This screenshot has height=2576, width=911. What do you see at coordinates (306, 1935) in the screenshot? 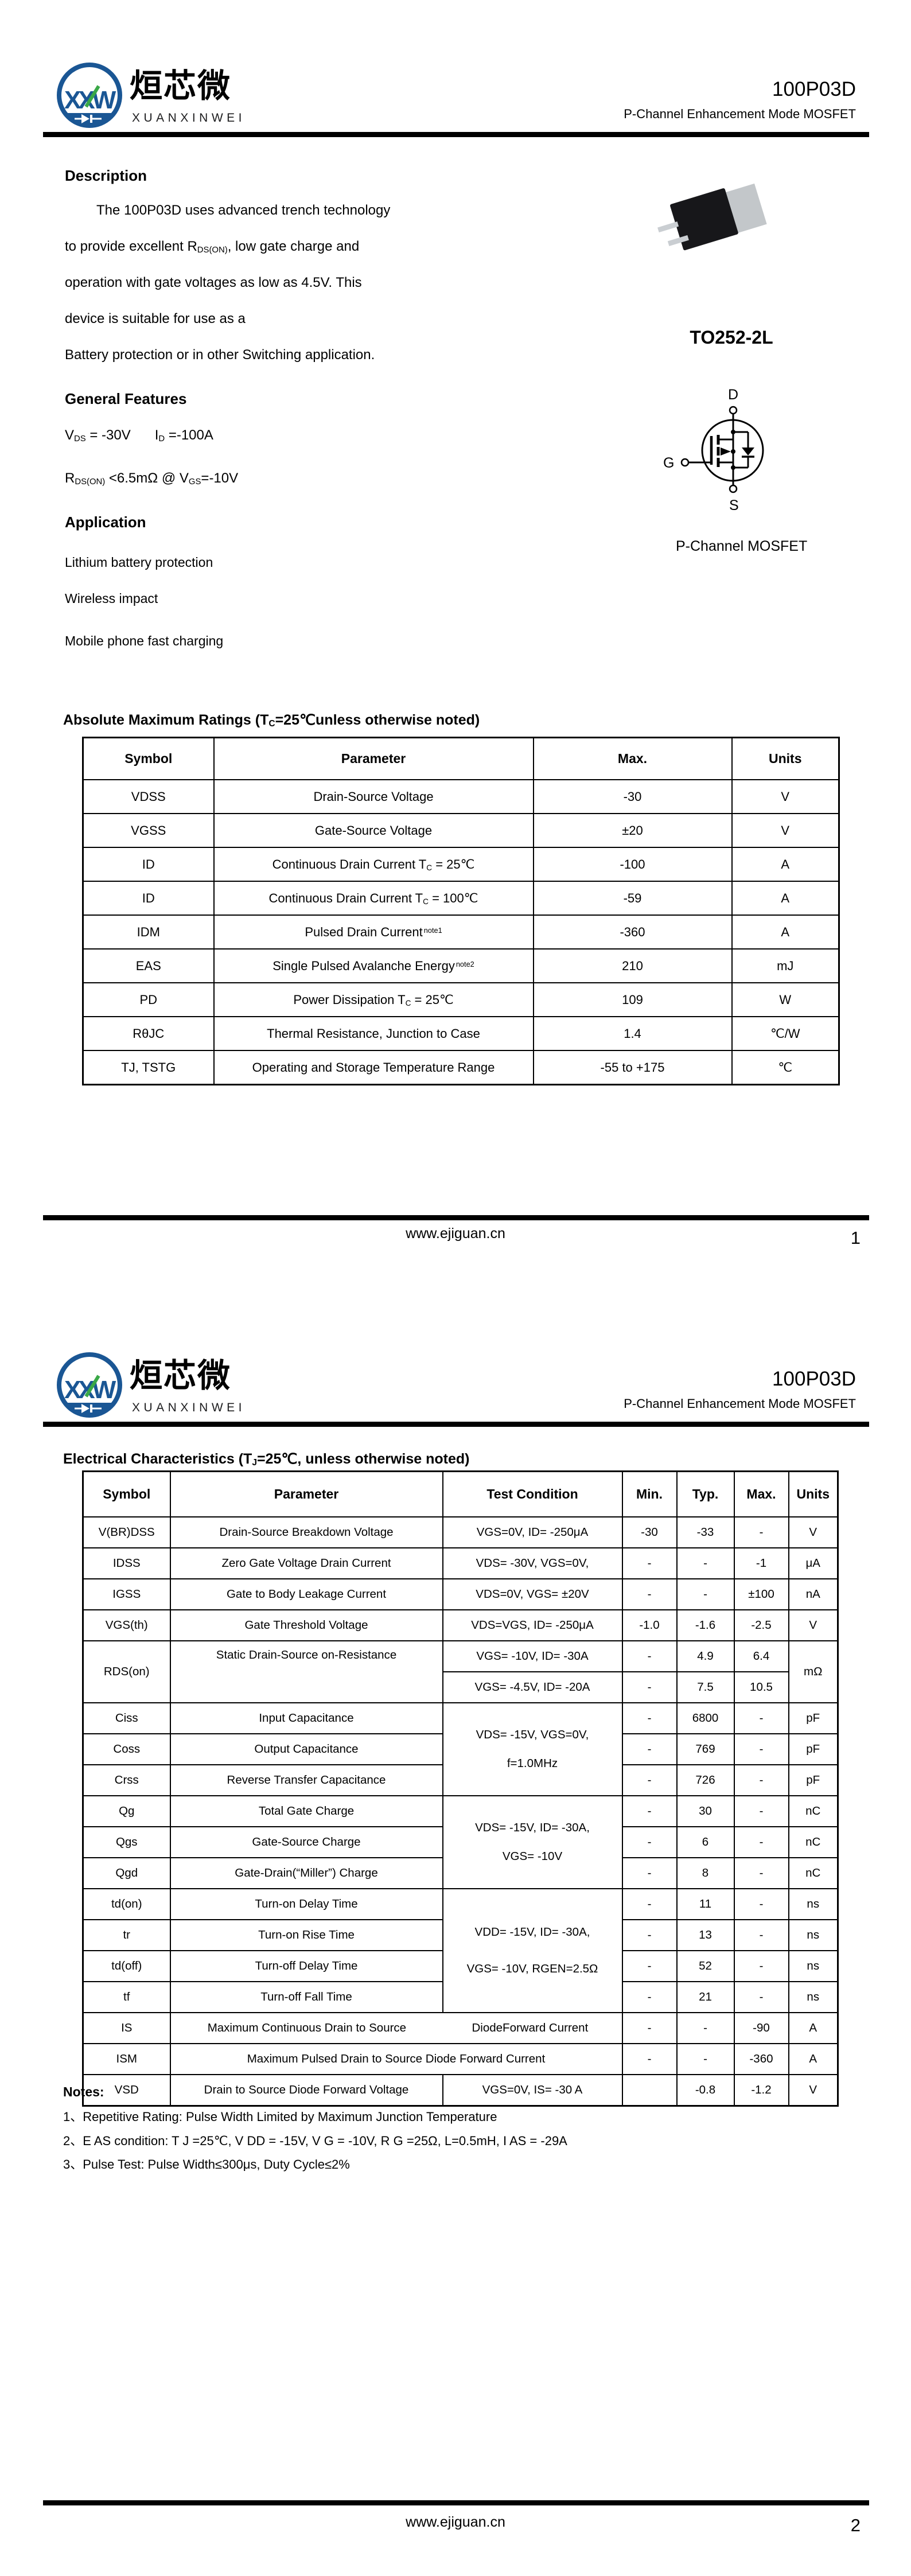
I see `cell-parameter: Turn-on Rise Time` at bounding box center [306, 1935].